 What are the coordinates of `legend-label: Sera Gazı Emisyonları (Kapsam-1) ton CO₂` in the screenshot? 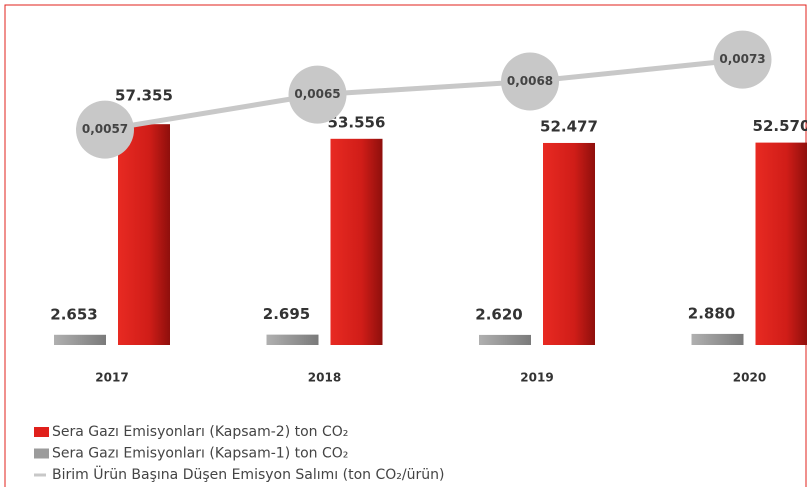 It's located at (200, 454).